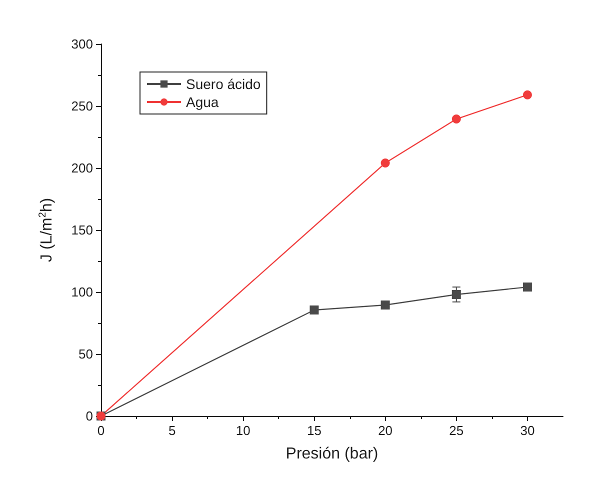  What do you see at coordinates (243, 430) in the screenshot?
I see `x-tick-label: 10` at bounding box center [243, 430].